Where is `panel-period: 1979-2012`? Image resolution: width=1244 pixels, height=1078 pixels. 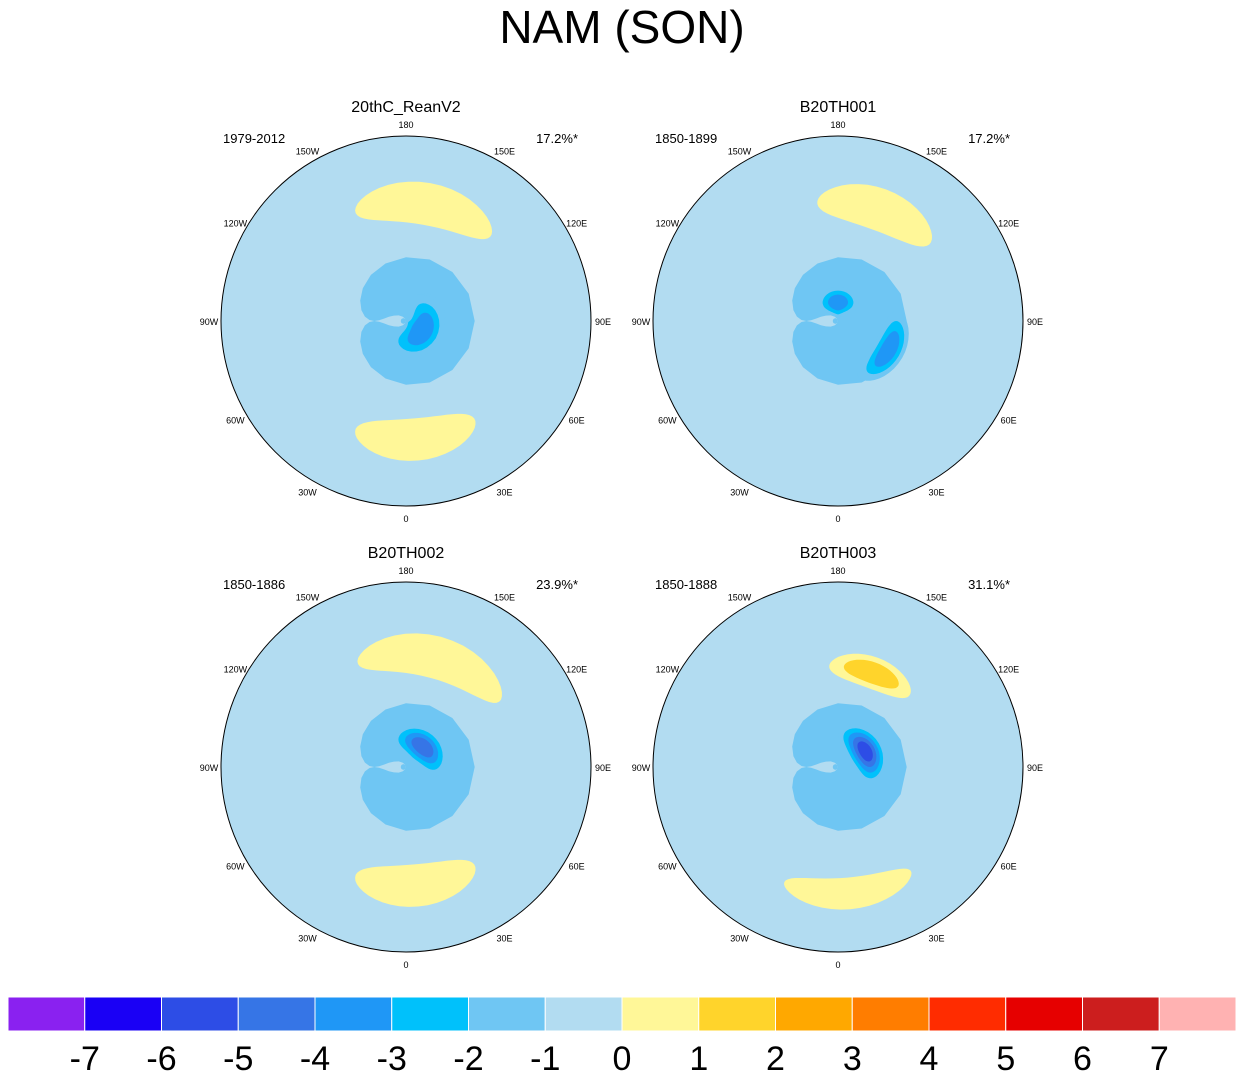
panel-period: 1979-2012 is located at coordinates (254, 138).